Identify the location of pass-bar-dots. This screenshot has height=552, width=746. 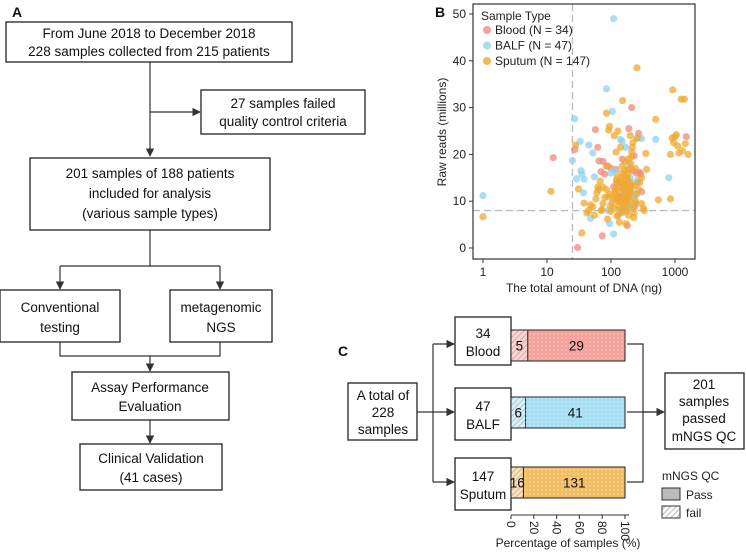
(574, 482).